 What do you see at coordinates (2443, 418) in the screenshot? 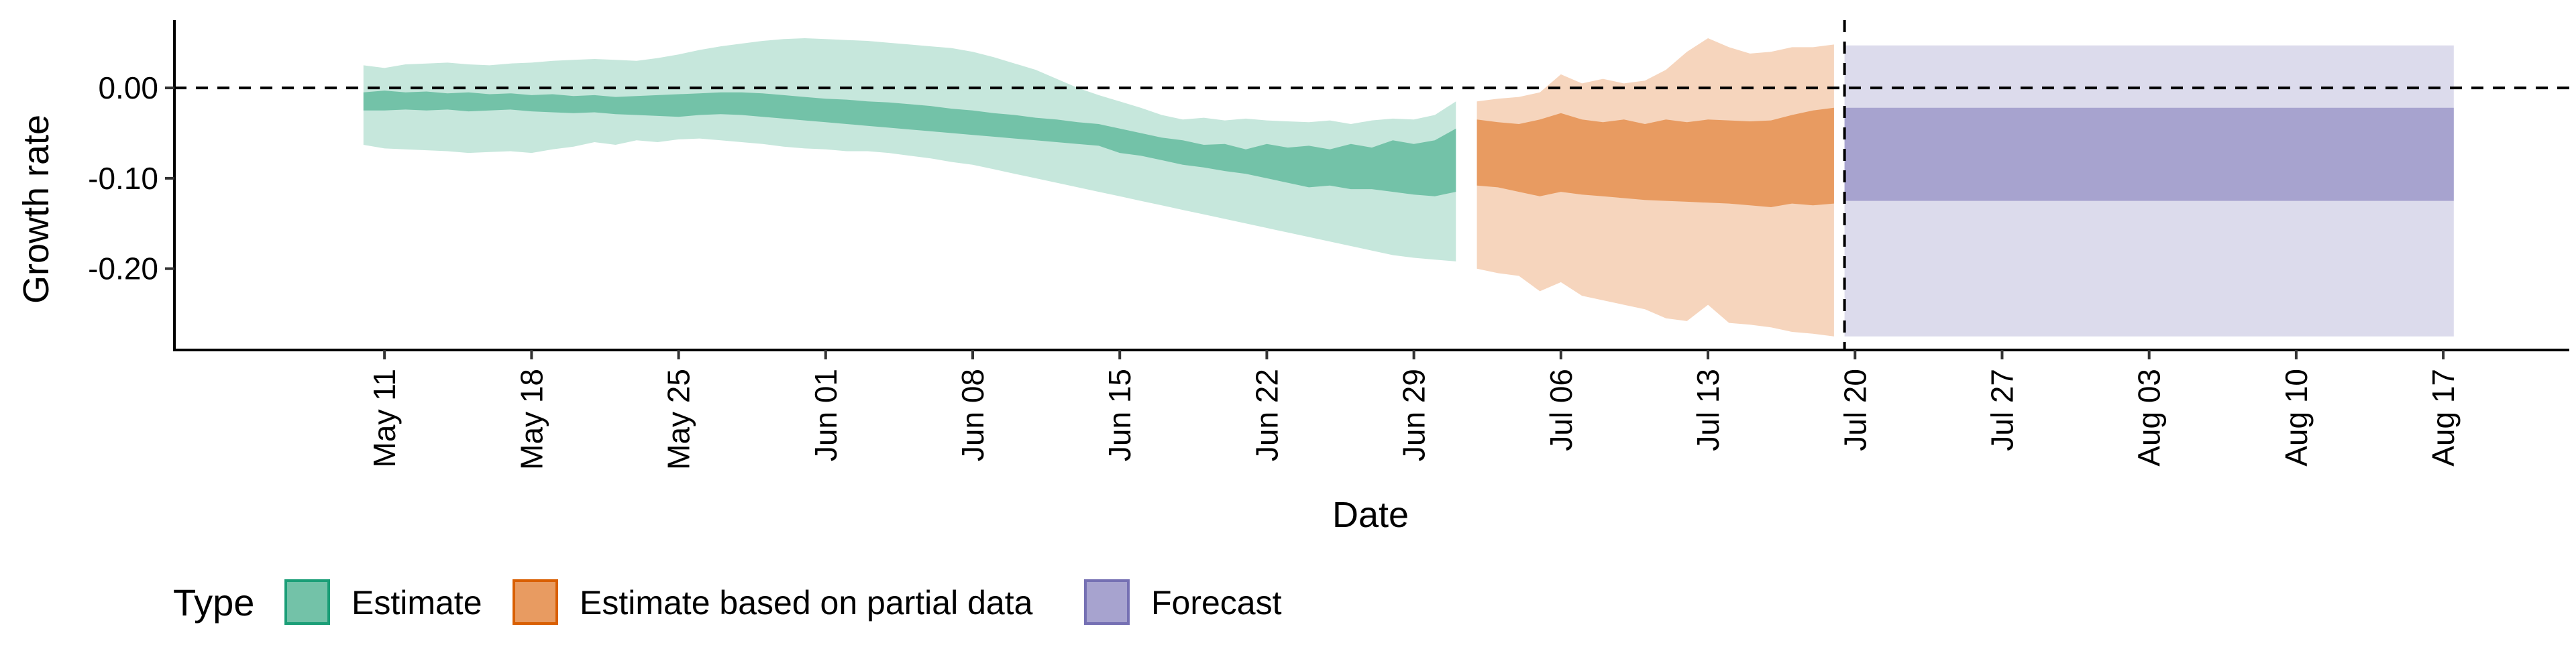
I see `x-tick-label: Aug 17` at bounding box center [2443, 418].